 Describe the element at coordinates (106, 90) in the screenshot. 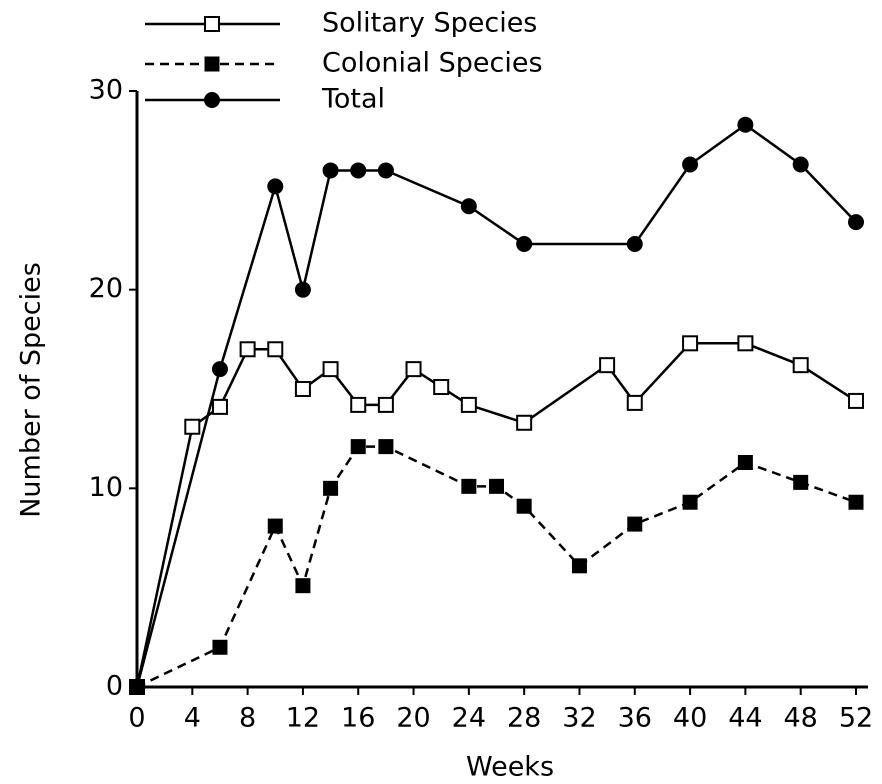

I see `y-tick-label: 30` at that location.